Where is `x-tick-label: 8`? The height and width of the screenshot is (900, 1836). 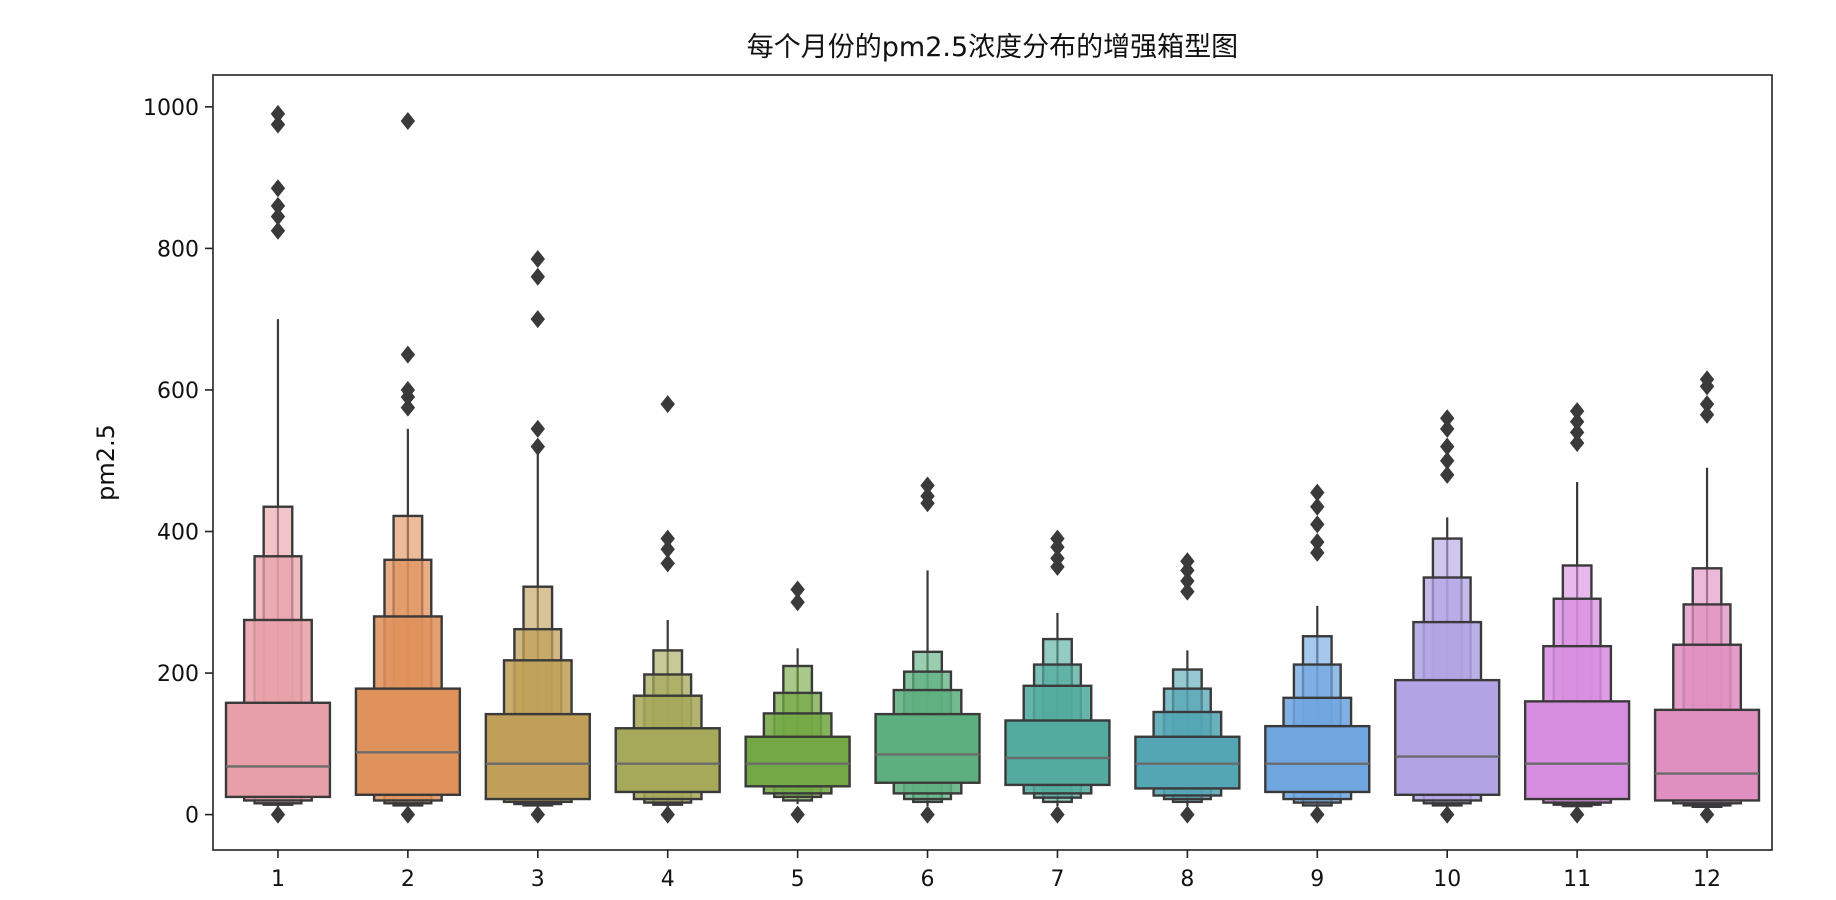
x-tick-label: 8 is located at coordinates (1187, 879).